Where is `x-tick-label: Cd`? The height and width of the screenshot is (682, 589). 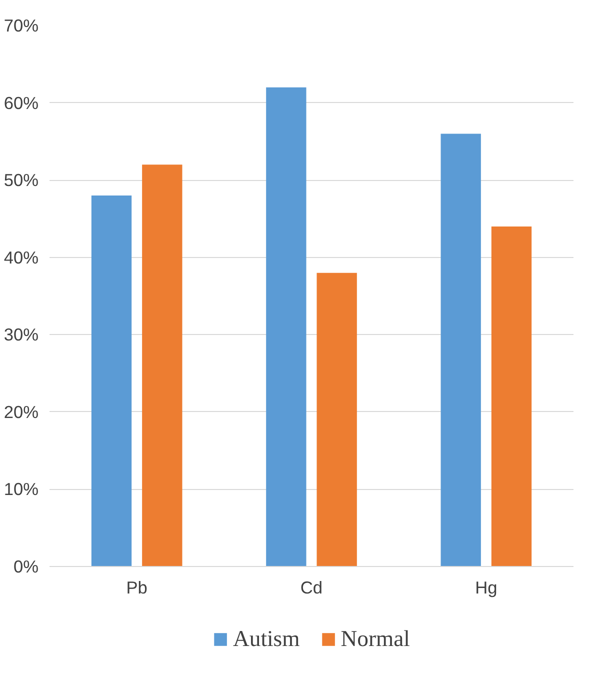
x-tick-label: Cd is located at coordinates (311, 588).